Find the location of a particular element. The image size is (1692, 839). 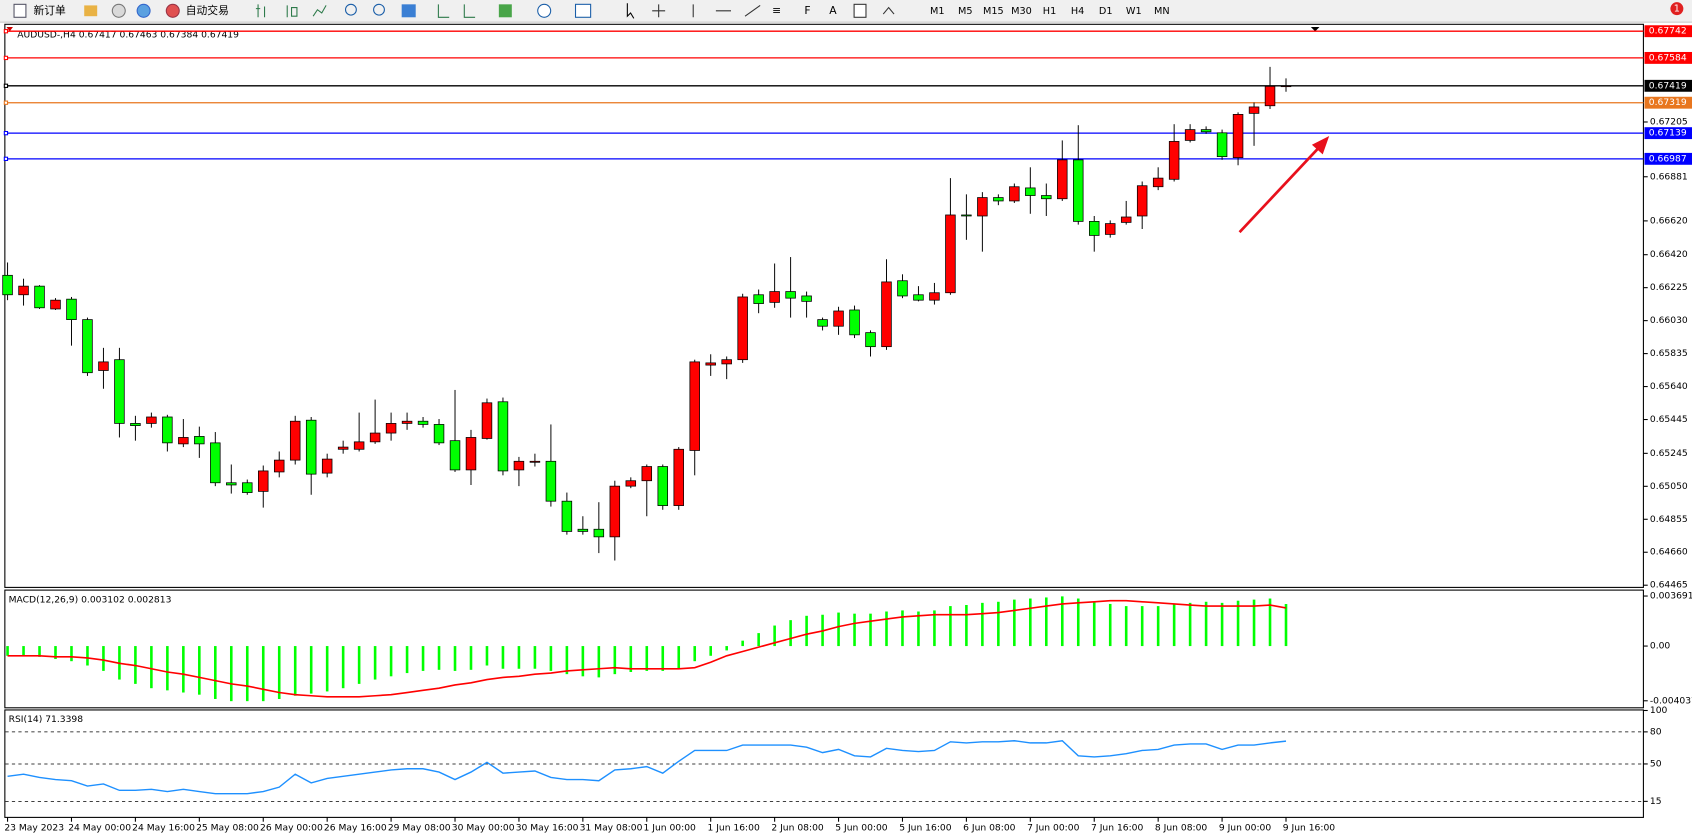

x-tick-label: 7 Jun 16:00 is located at coordinates (1117, 828).